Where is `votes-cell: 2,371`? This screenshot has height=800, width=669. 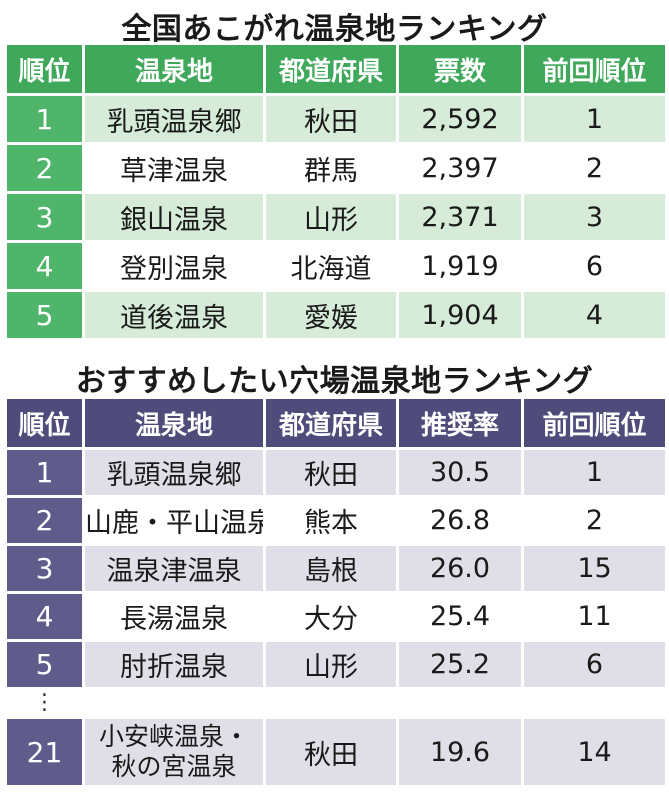 votes-cell: 2,371 is located at coordinates (460, 217).